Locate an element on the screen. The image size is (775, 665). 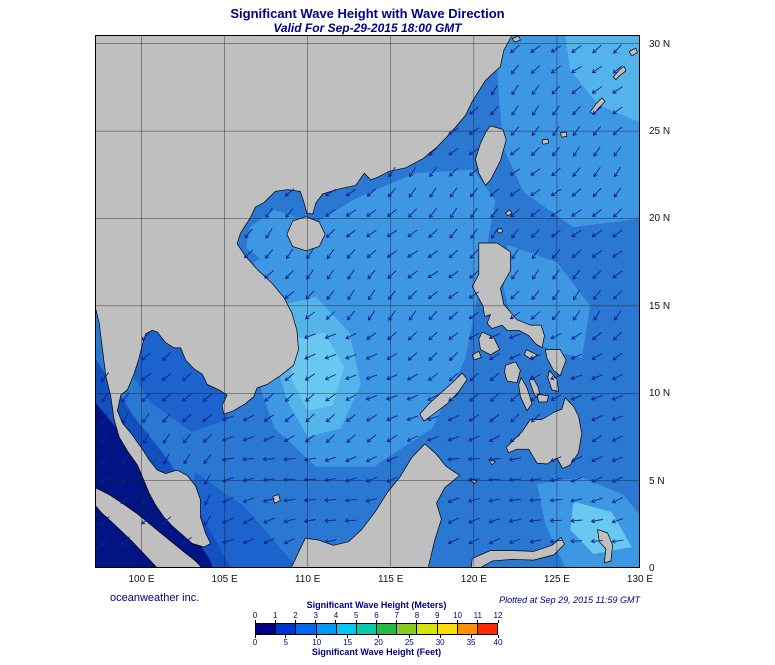
legend-tickmark-5-ft is located at coordinates (286, 636).